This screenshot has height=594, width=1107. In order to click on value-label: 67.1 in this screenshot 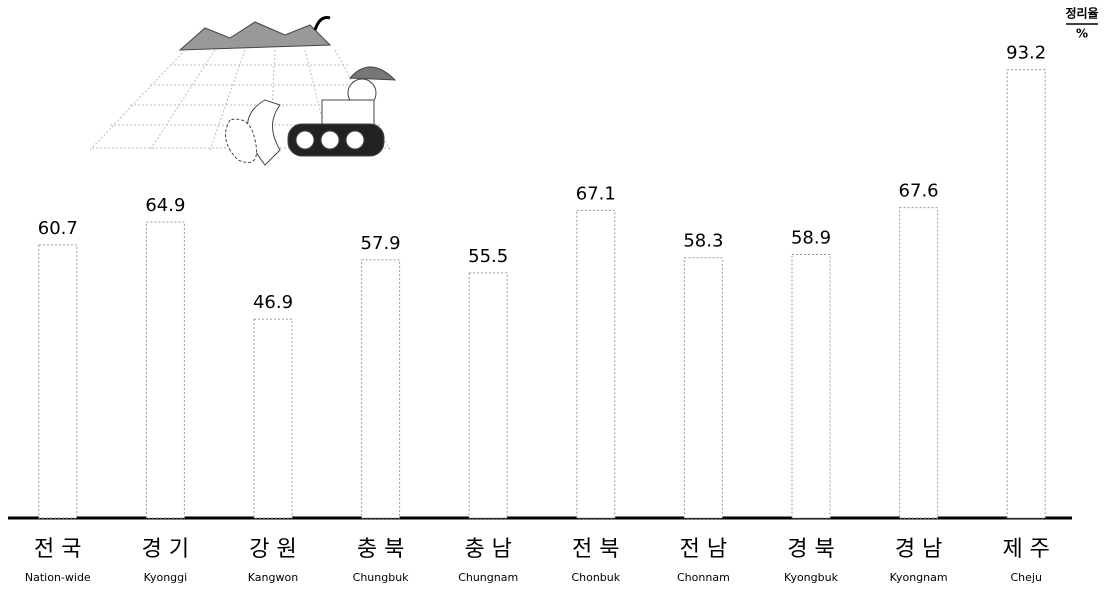, I will do `click(596, 193)`.